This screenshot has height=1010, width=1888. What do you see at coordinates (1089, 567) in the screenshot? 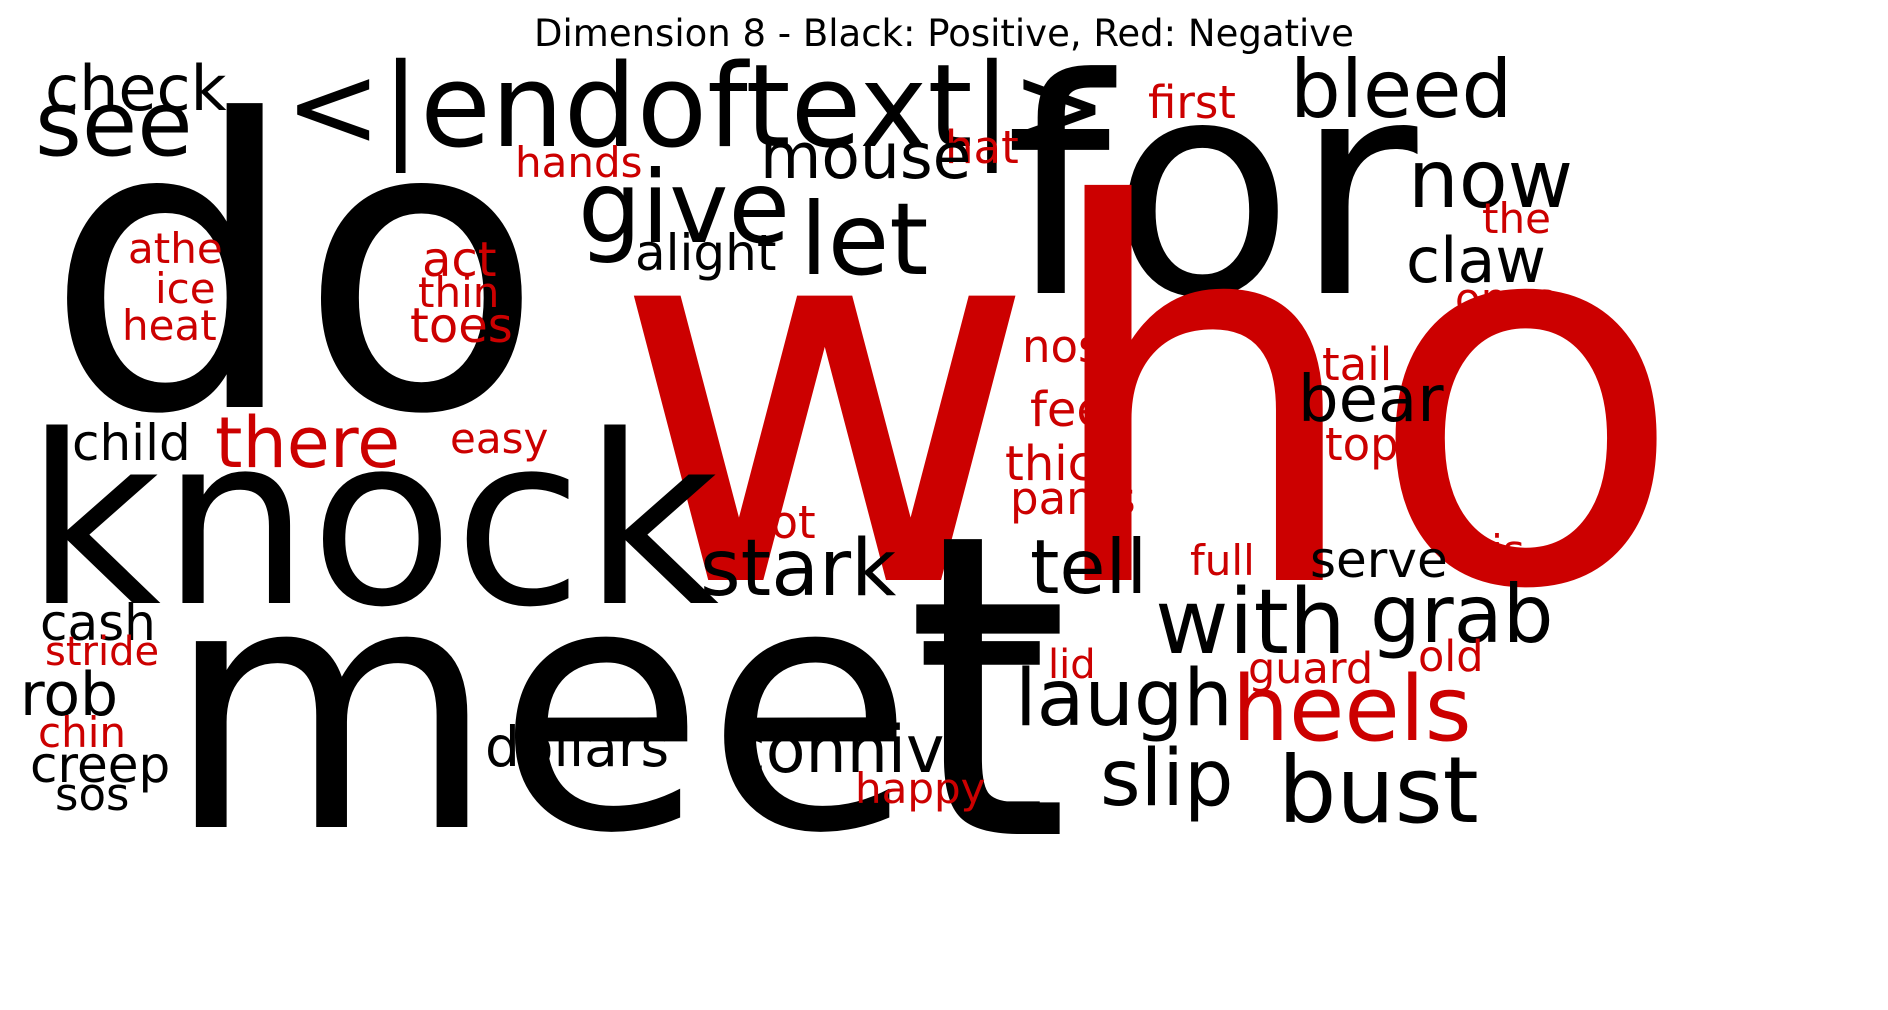
I see `word-tell: tell` at bounding box center [1089, 567].